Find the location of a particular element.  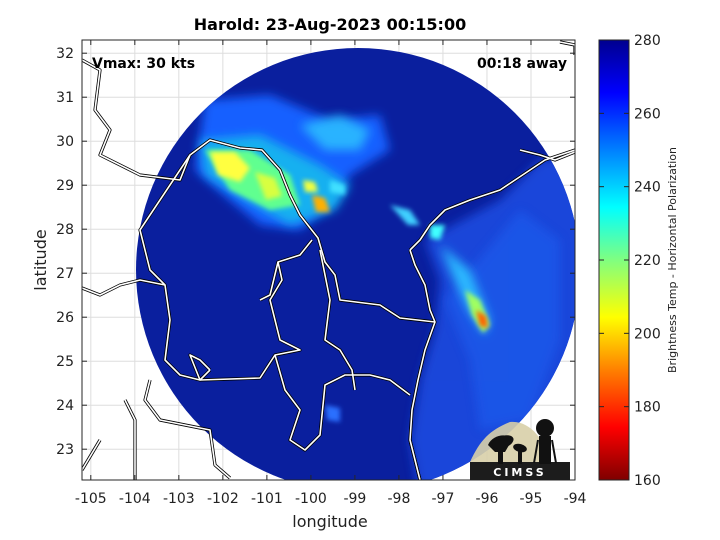

y-tick-labels: 23 24 25 26 27 28 29 30 31 32 is located at coordinates (65, 252).